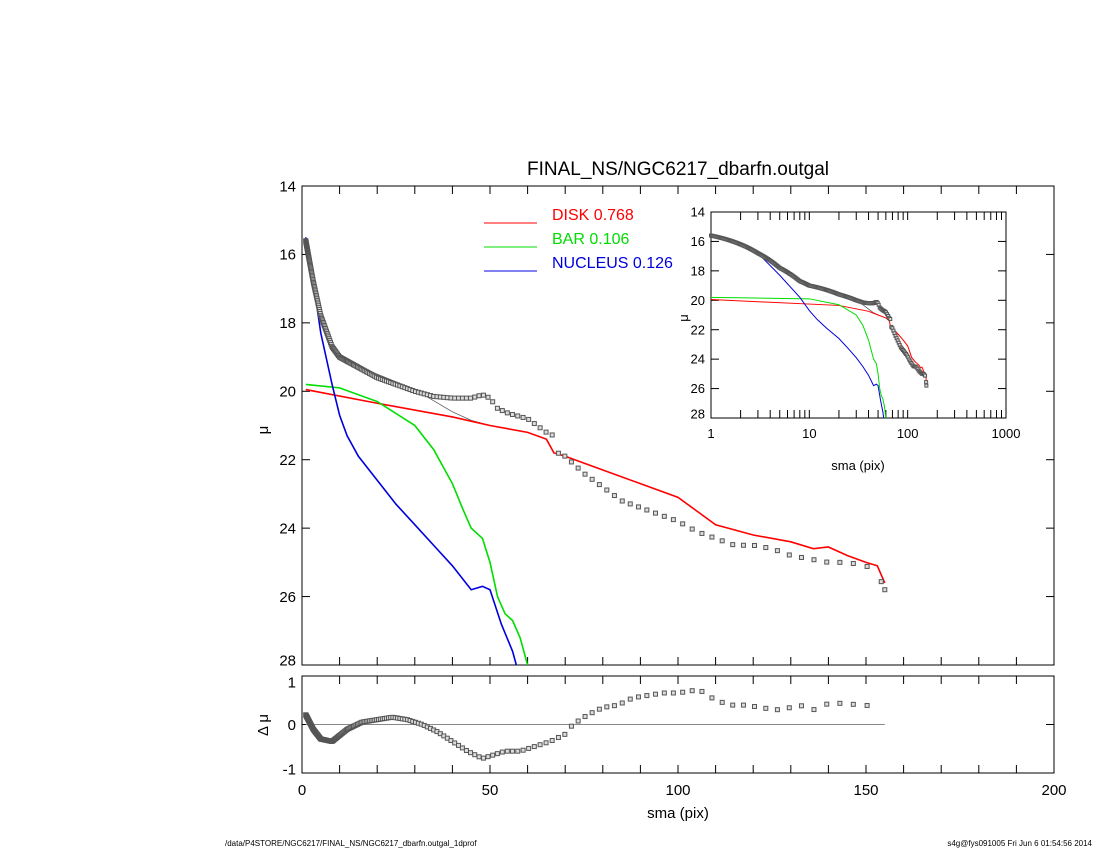 This screenshot has width=1100, height=850. I want to click on series-nucleus-line, so click(798, 325).